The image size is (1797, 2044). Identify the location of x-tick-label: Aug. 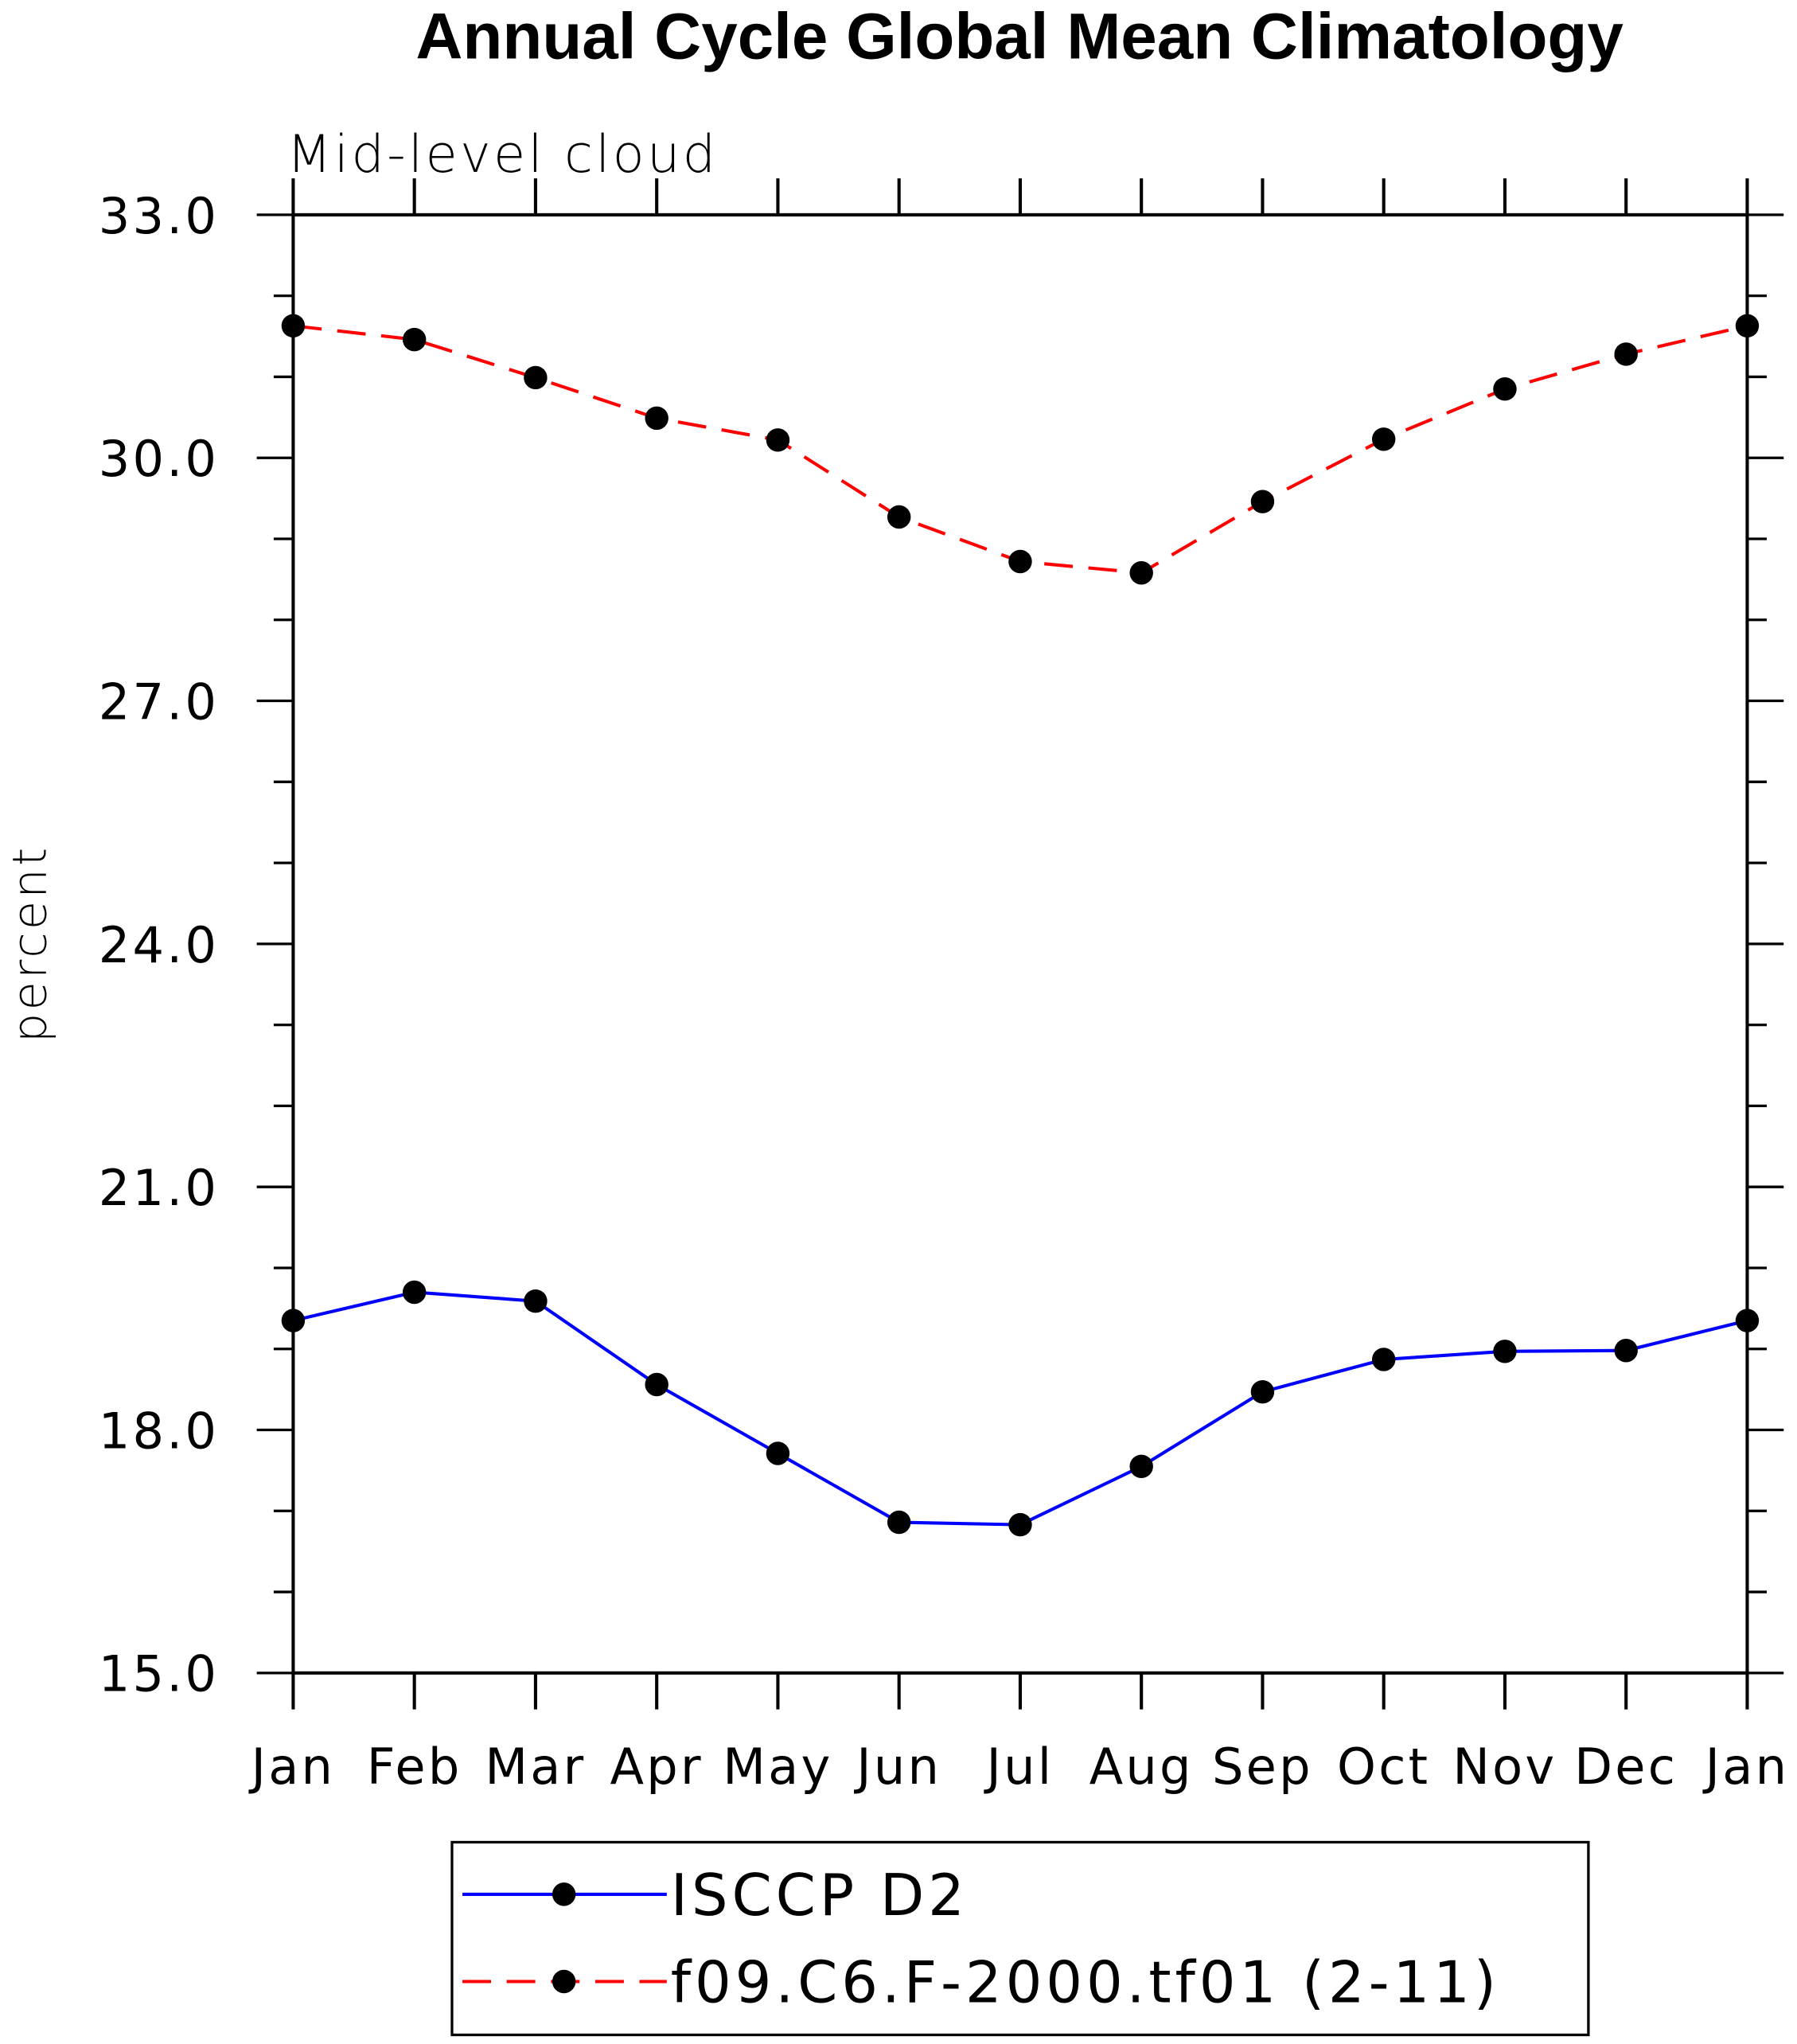
(1142, 1767).